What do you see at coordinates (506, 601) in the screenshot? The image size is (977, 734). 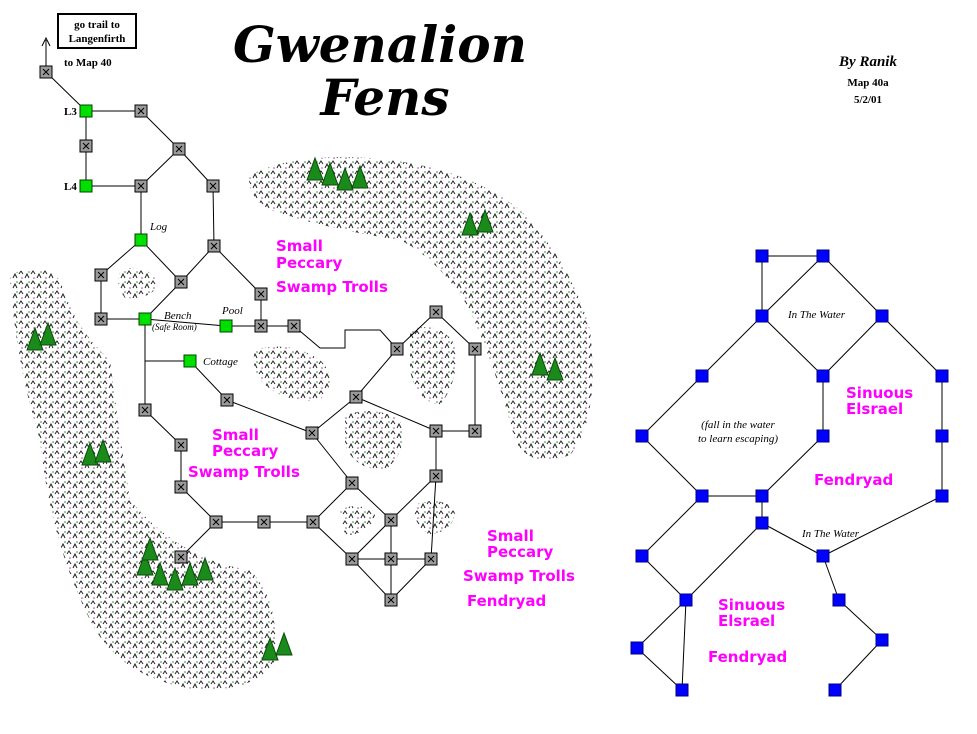 I see `monster: Fendryad` at bounding box center [506, 601].